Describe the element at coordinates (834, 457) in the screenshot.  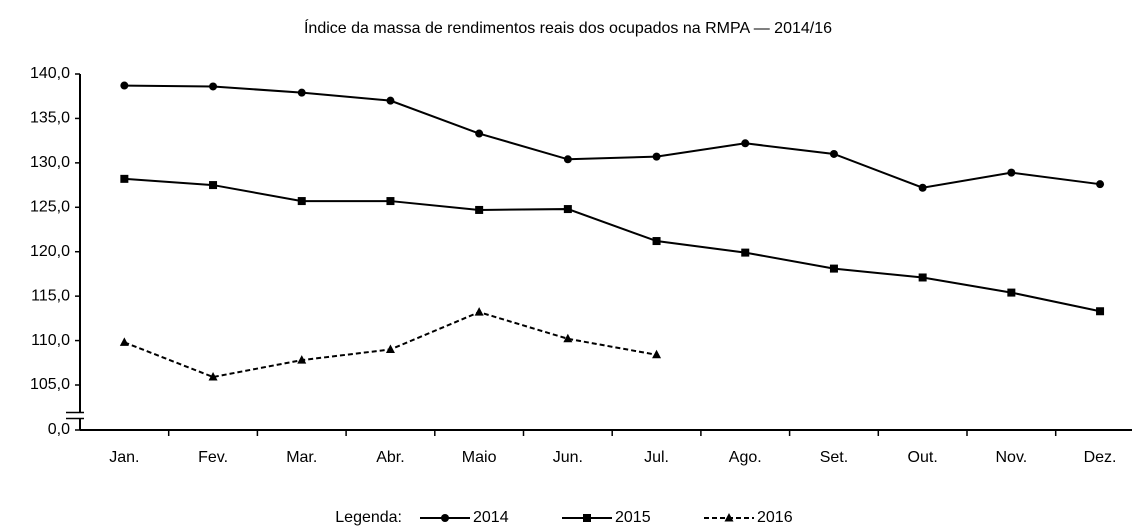
I see `x-tick-label: Set.` at that location.